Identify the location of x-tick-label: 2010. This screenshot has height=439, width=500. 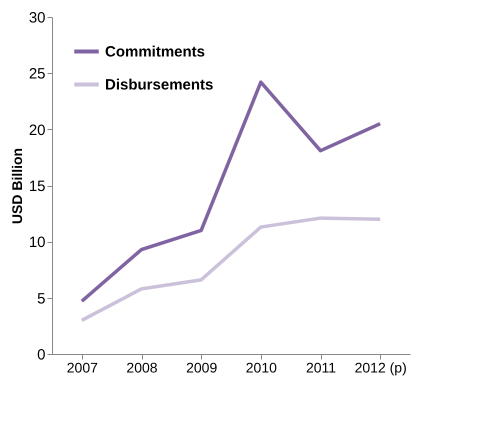
(262, 368).